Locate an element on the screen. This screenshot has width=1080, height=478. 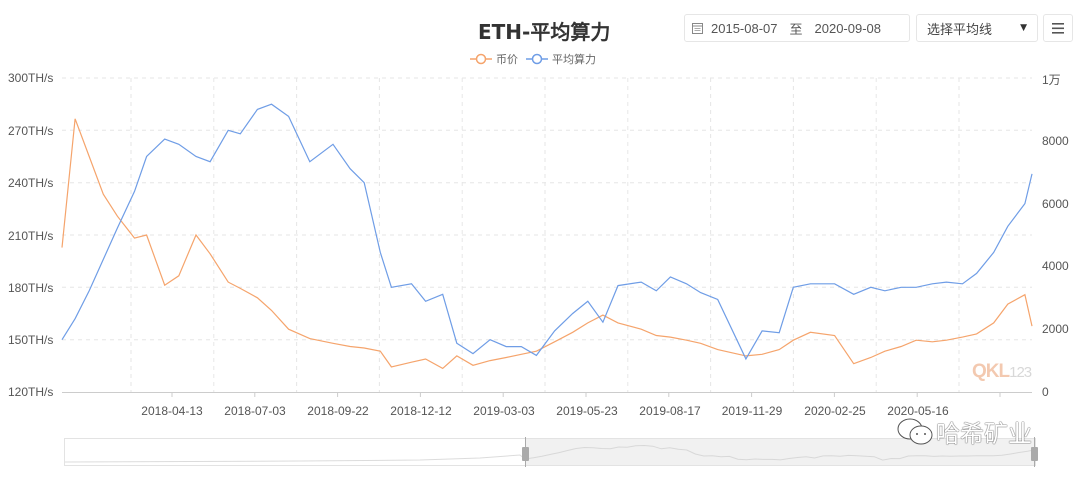
x-tick: 2019-08-17 is located at coordinates (670, 411).